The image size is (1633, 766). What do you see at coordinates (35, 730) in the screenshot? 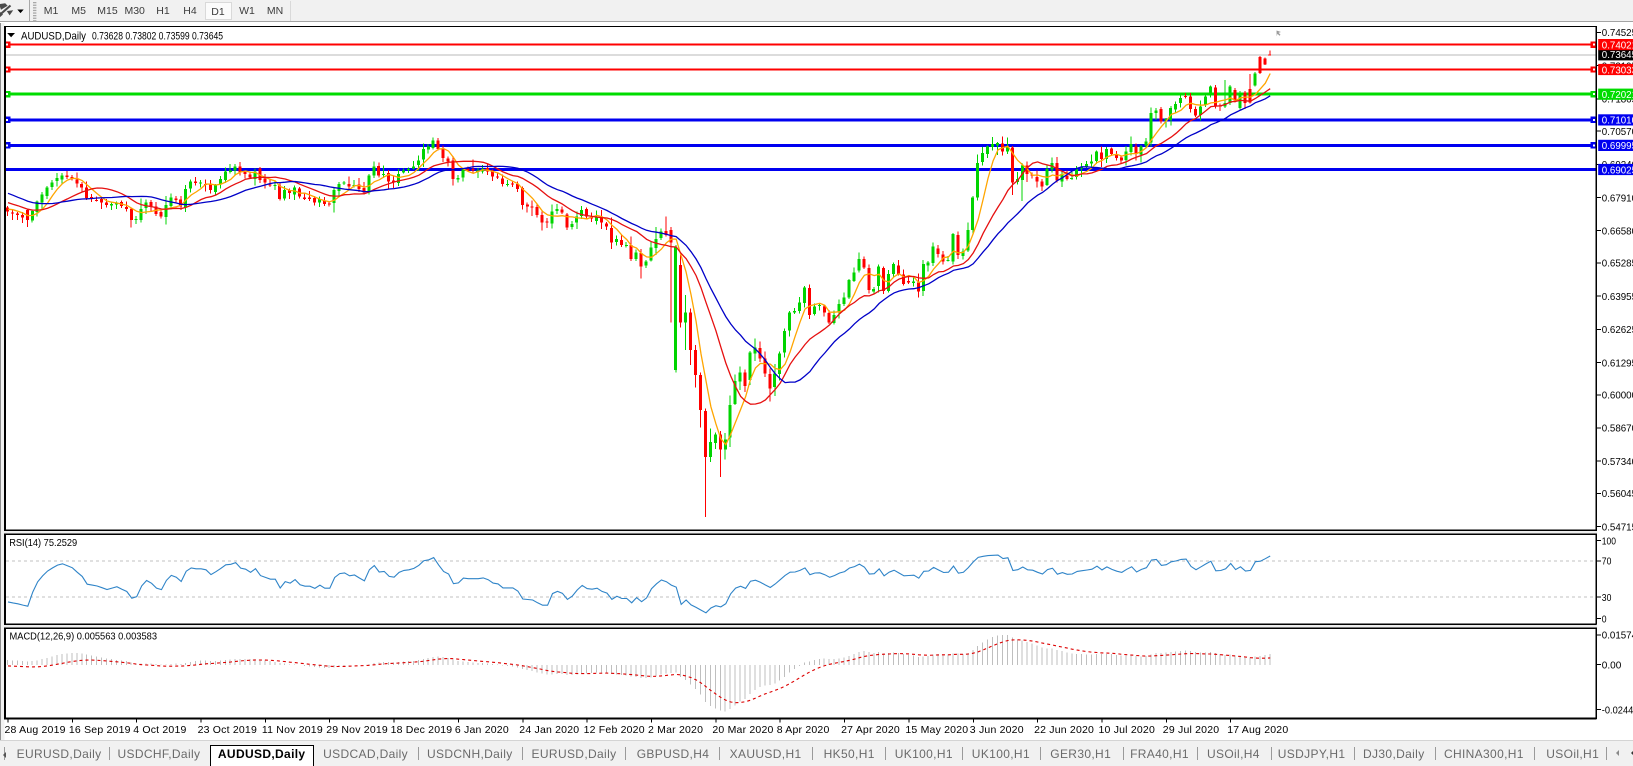
I see `svg-text: 28 Aug 2019` at bounding box center [35, 730].